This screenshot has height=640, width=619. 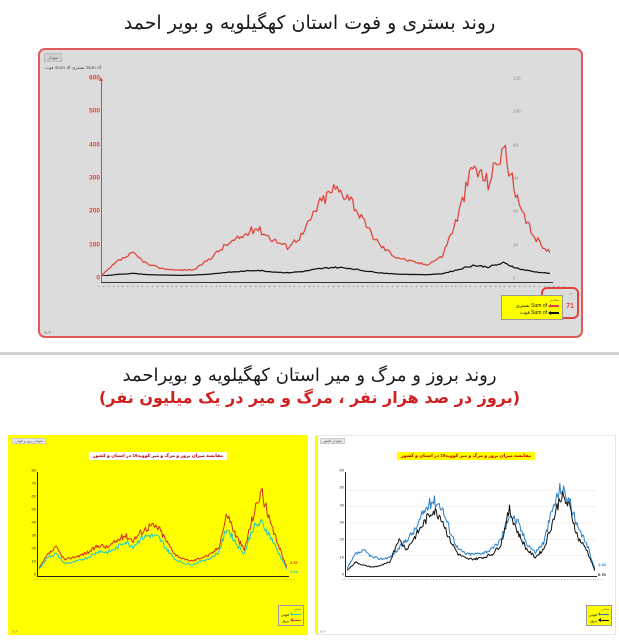 I want to click on end-value-label: 3.57, so click(x=294, y=562).